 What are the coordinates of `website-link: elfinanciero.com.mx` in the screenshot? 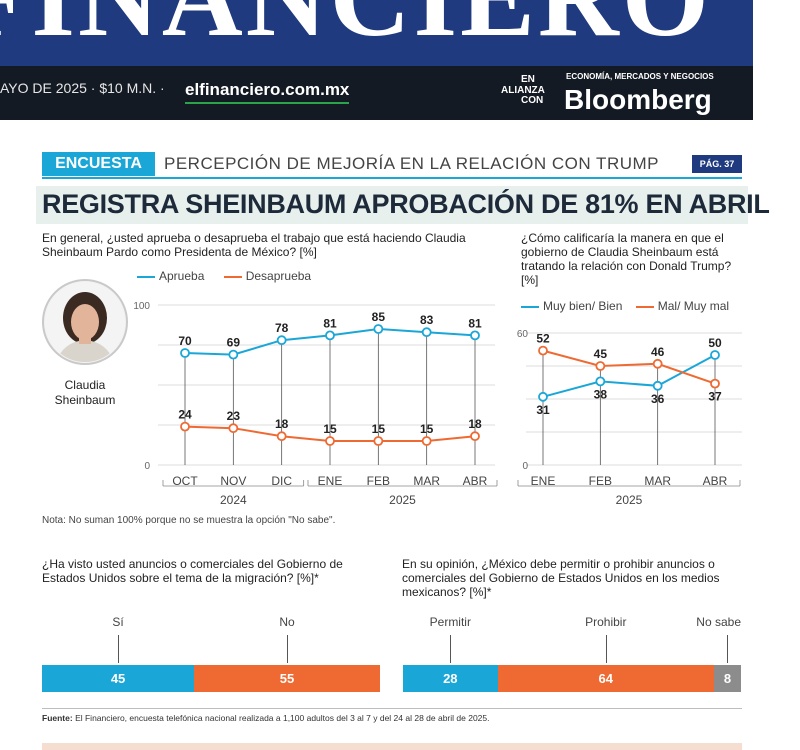 It's located at (267, 92).